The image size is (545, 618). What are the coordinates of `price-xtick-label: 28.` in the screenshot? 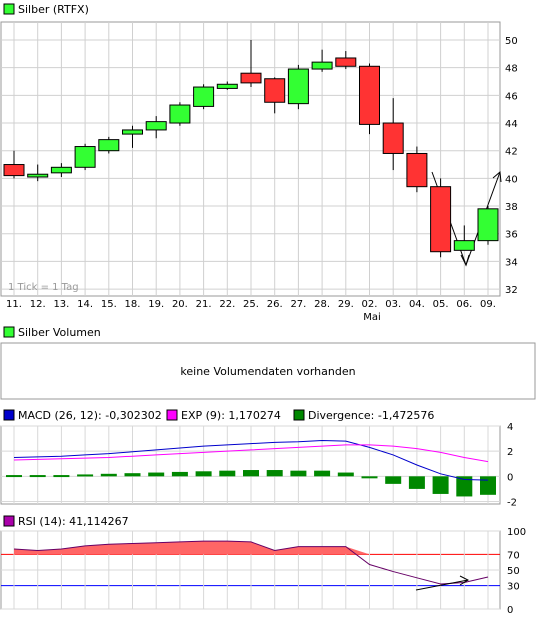 It's located at (322, 304).